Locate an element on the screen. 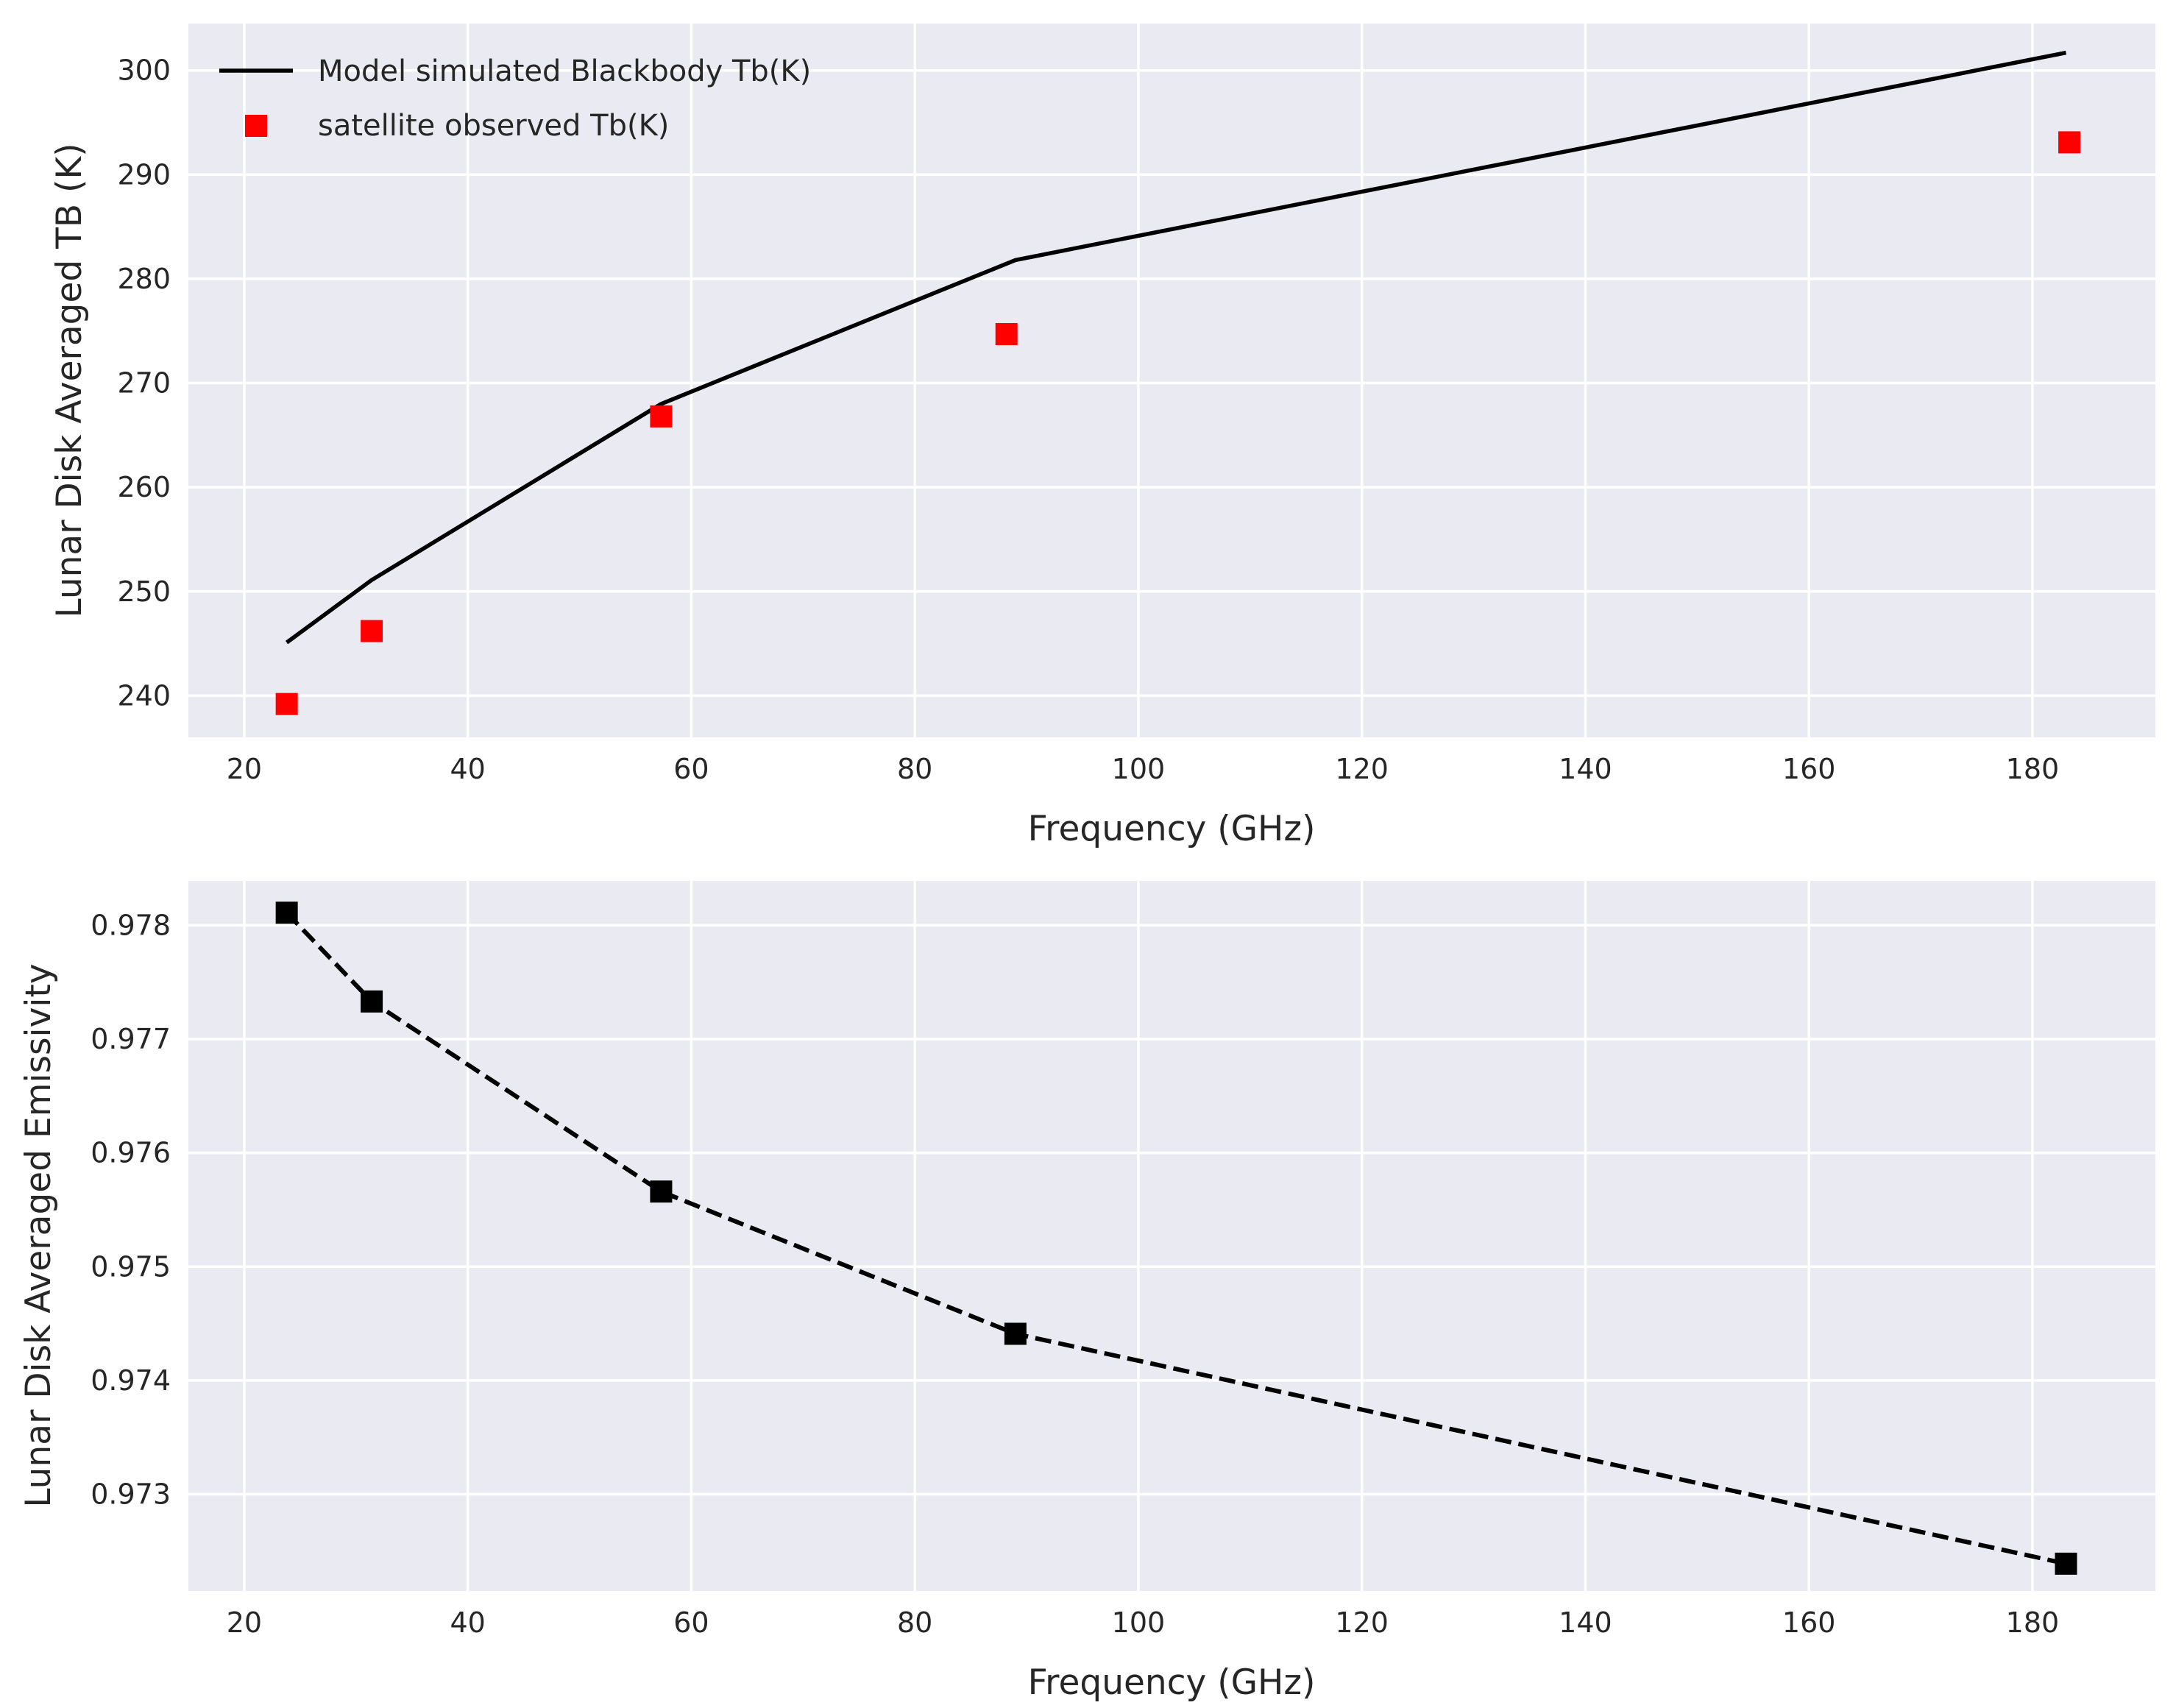 The width and height of the screenshot is (2176, 1708). emissivity-x-tick-label: 140 is located at coordinates (1585, 1623).